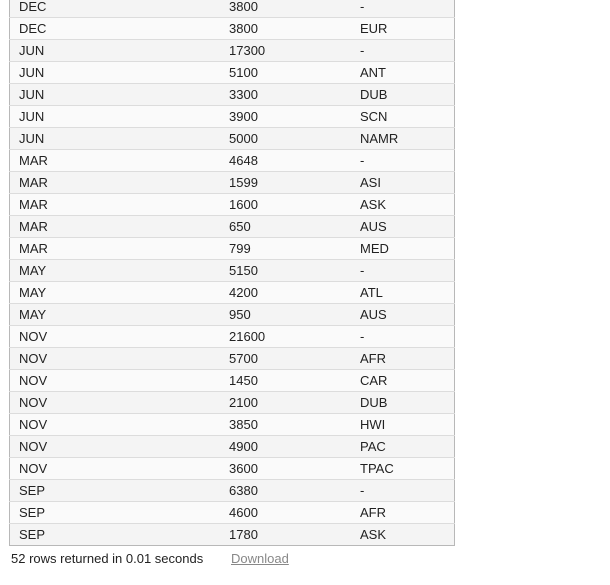 The width and height of the screenshot is (610, 585). What do you see at coordinates (294, 512) in the screenshot?
I see `cell-value: 4600` at bounding box center [294, 512].